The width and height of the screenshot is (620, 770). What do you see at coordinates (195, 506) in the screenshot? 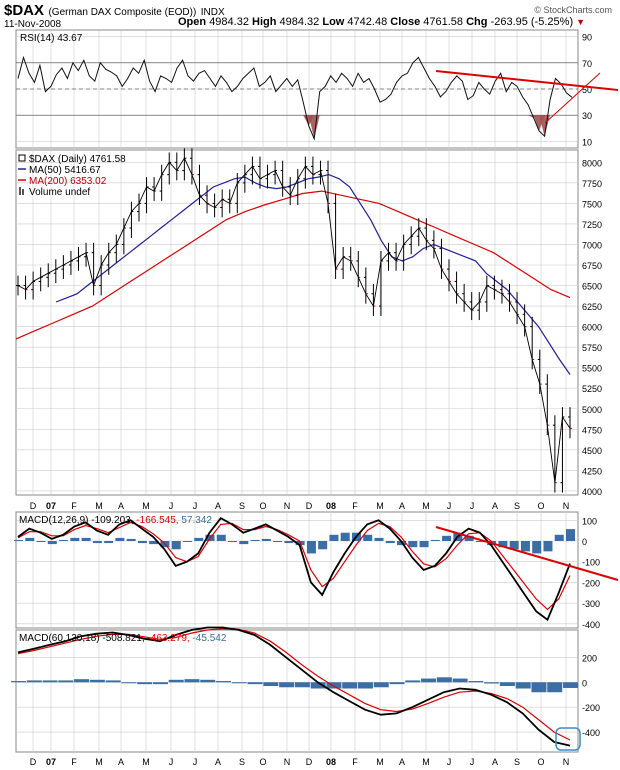
I see `price-x-label: J` at bounding box center [195, 506].